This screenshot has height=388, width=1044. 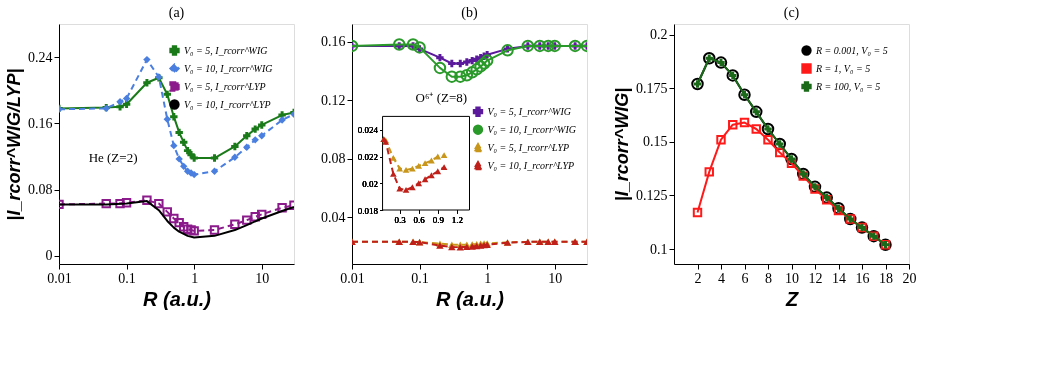 I want to click on x-tick-label: 0.9, so click(x=438, y=219).